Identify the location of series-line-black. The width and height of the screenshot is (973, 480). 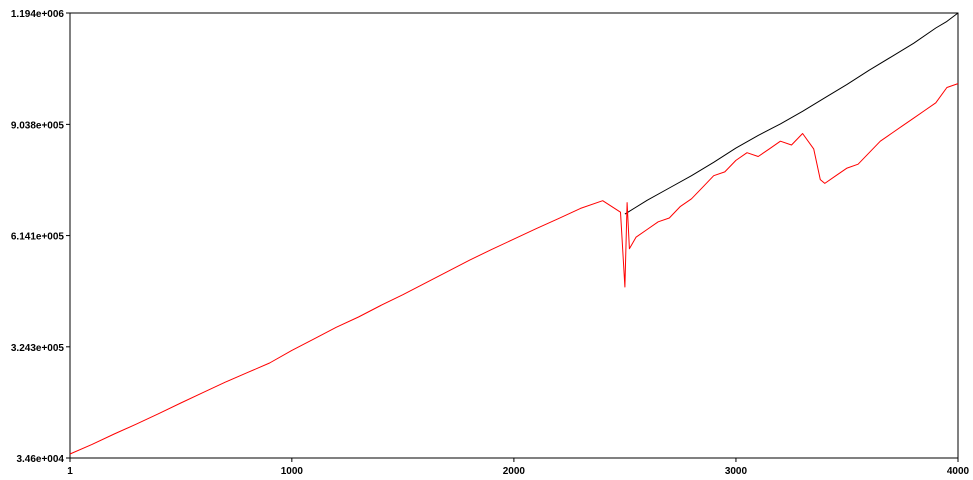
(791, 113).